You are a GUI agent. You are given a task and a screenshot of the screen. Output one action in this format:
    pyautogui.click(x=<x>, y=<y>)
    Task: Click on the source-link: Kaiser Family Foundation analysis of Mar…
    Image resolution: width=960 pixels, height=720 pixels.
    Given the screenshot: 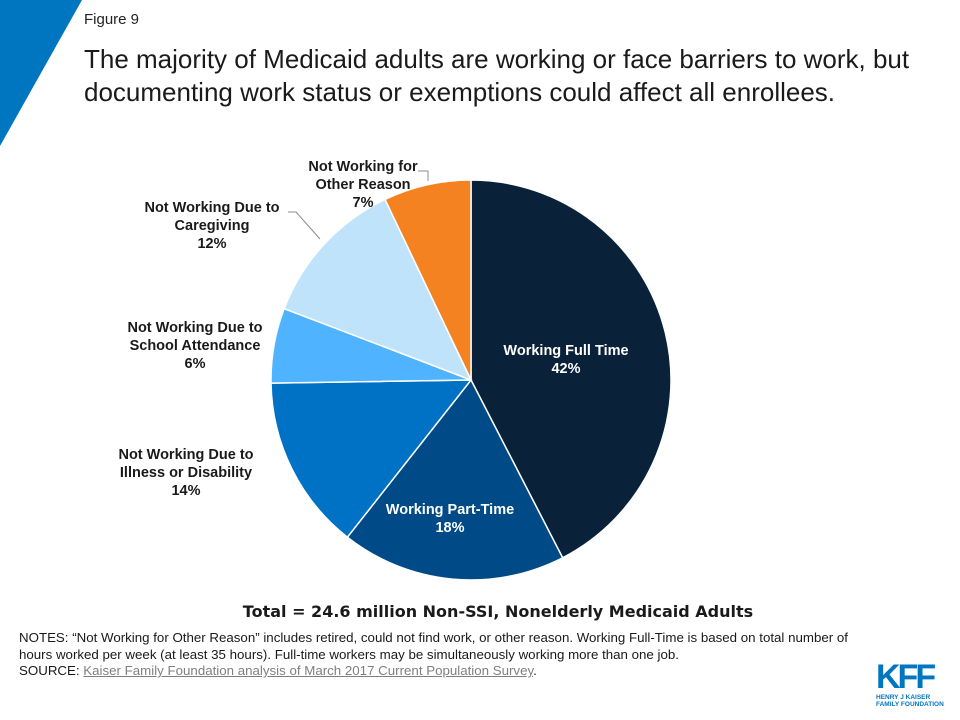 What is the action you would take?
    pyautogui.click(x=308, y=670)
    